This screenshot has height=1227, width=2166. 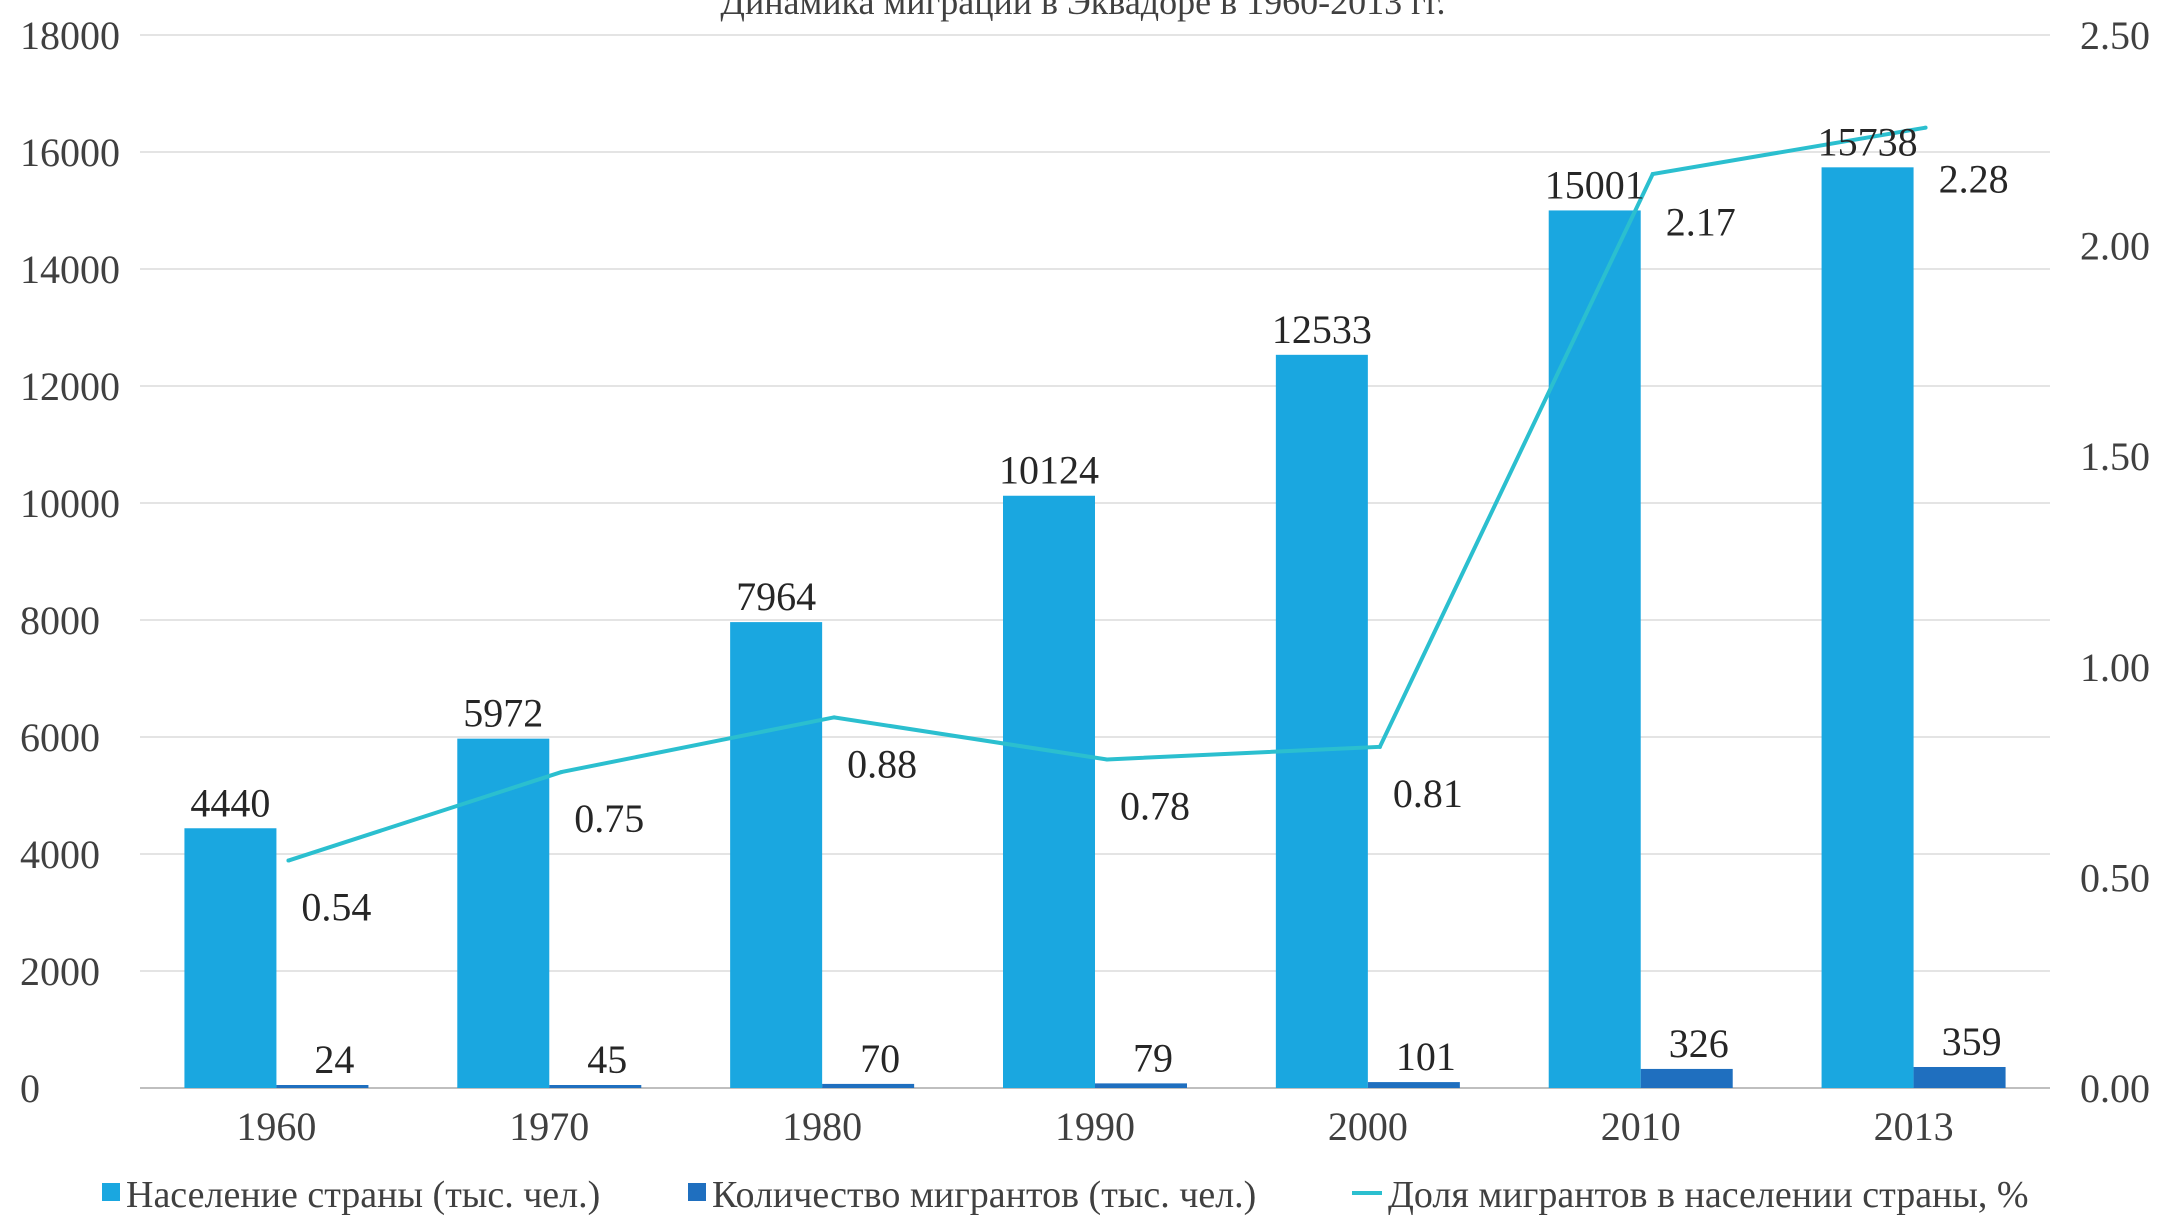 What do you see at coordinates (503, 713) in the screenshot?
I see `data-label-population: 5972` at bounding box center [503, 713].